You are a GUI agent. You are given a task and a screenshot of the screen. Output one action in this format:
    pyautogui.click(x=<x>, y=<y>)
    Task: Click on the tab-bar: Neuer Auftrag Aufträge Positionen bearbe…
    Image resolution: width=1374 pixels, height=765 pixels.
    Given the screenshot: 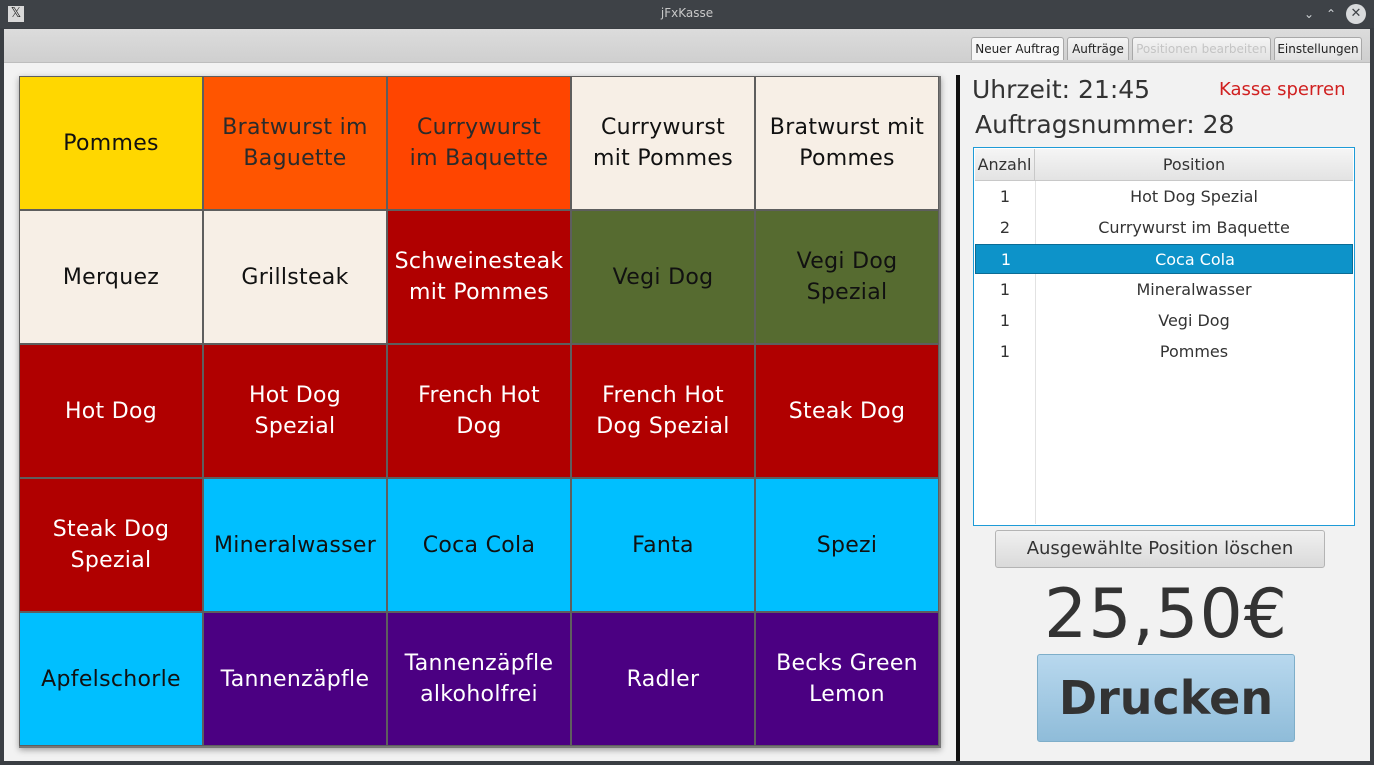 What is the action you would take?
    pyautogui.click(x=687, y=45)
    